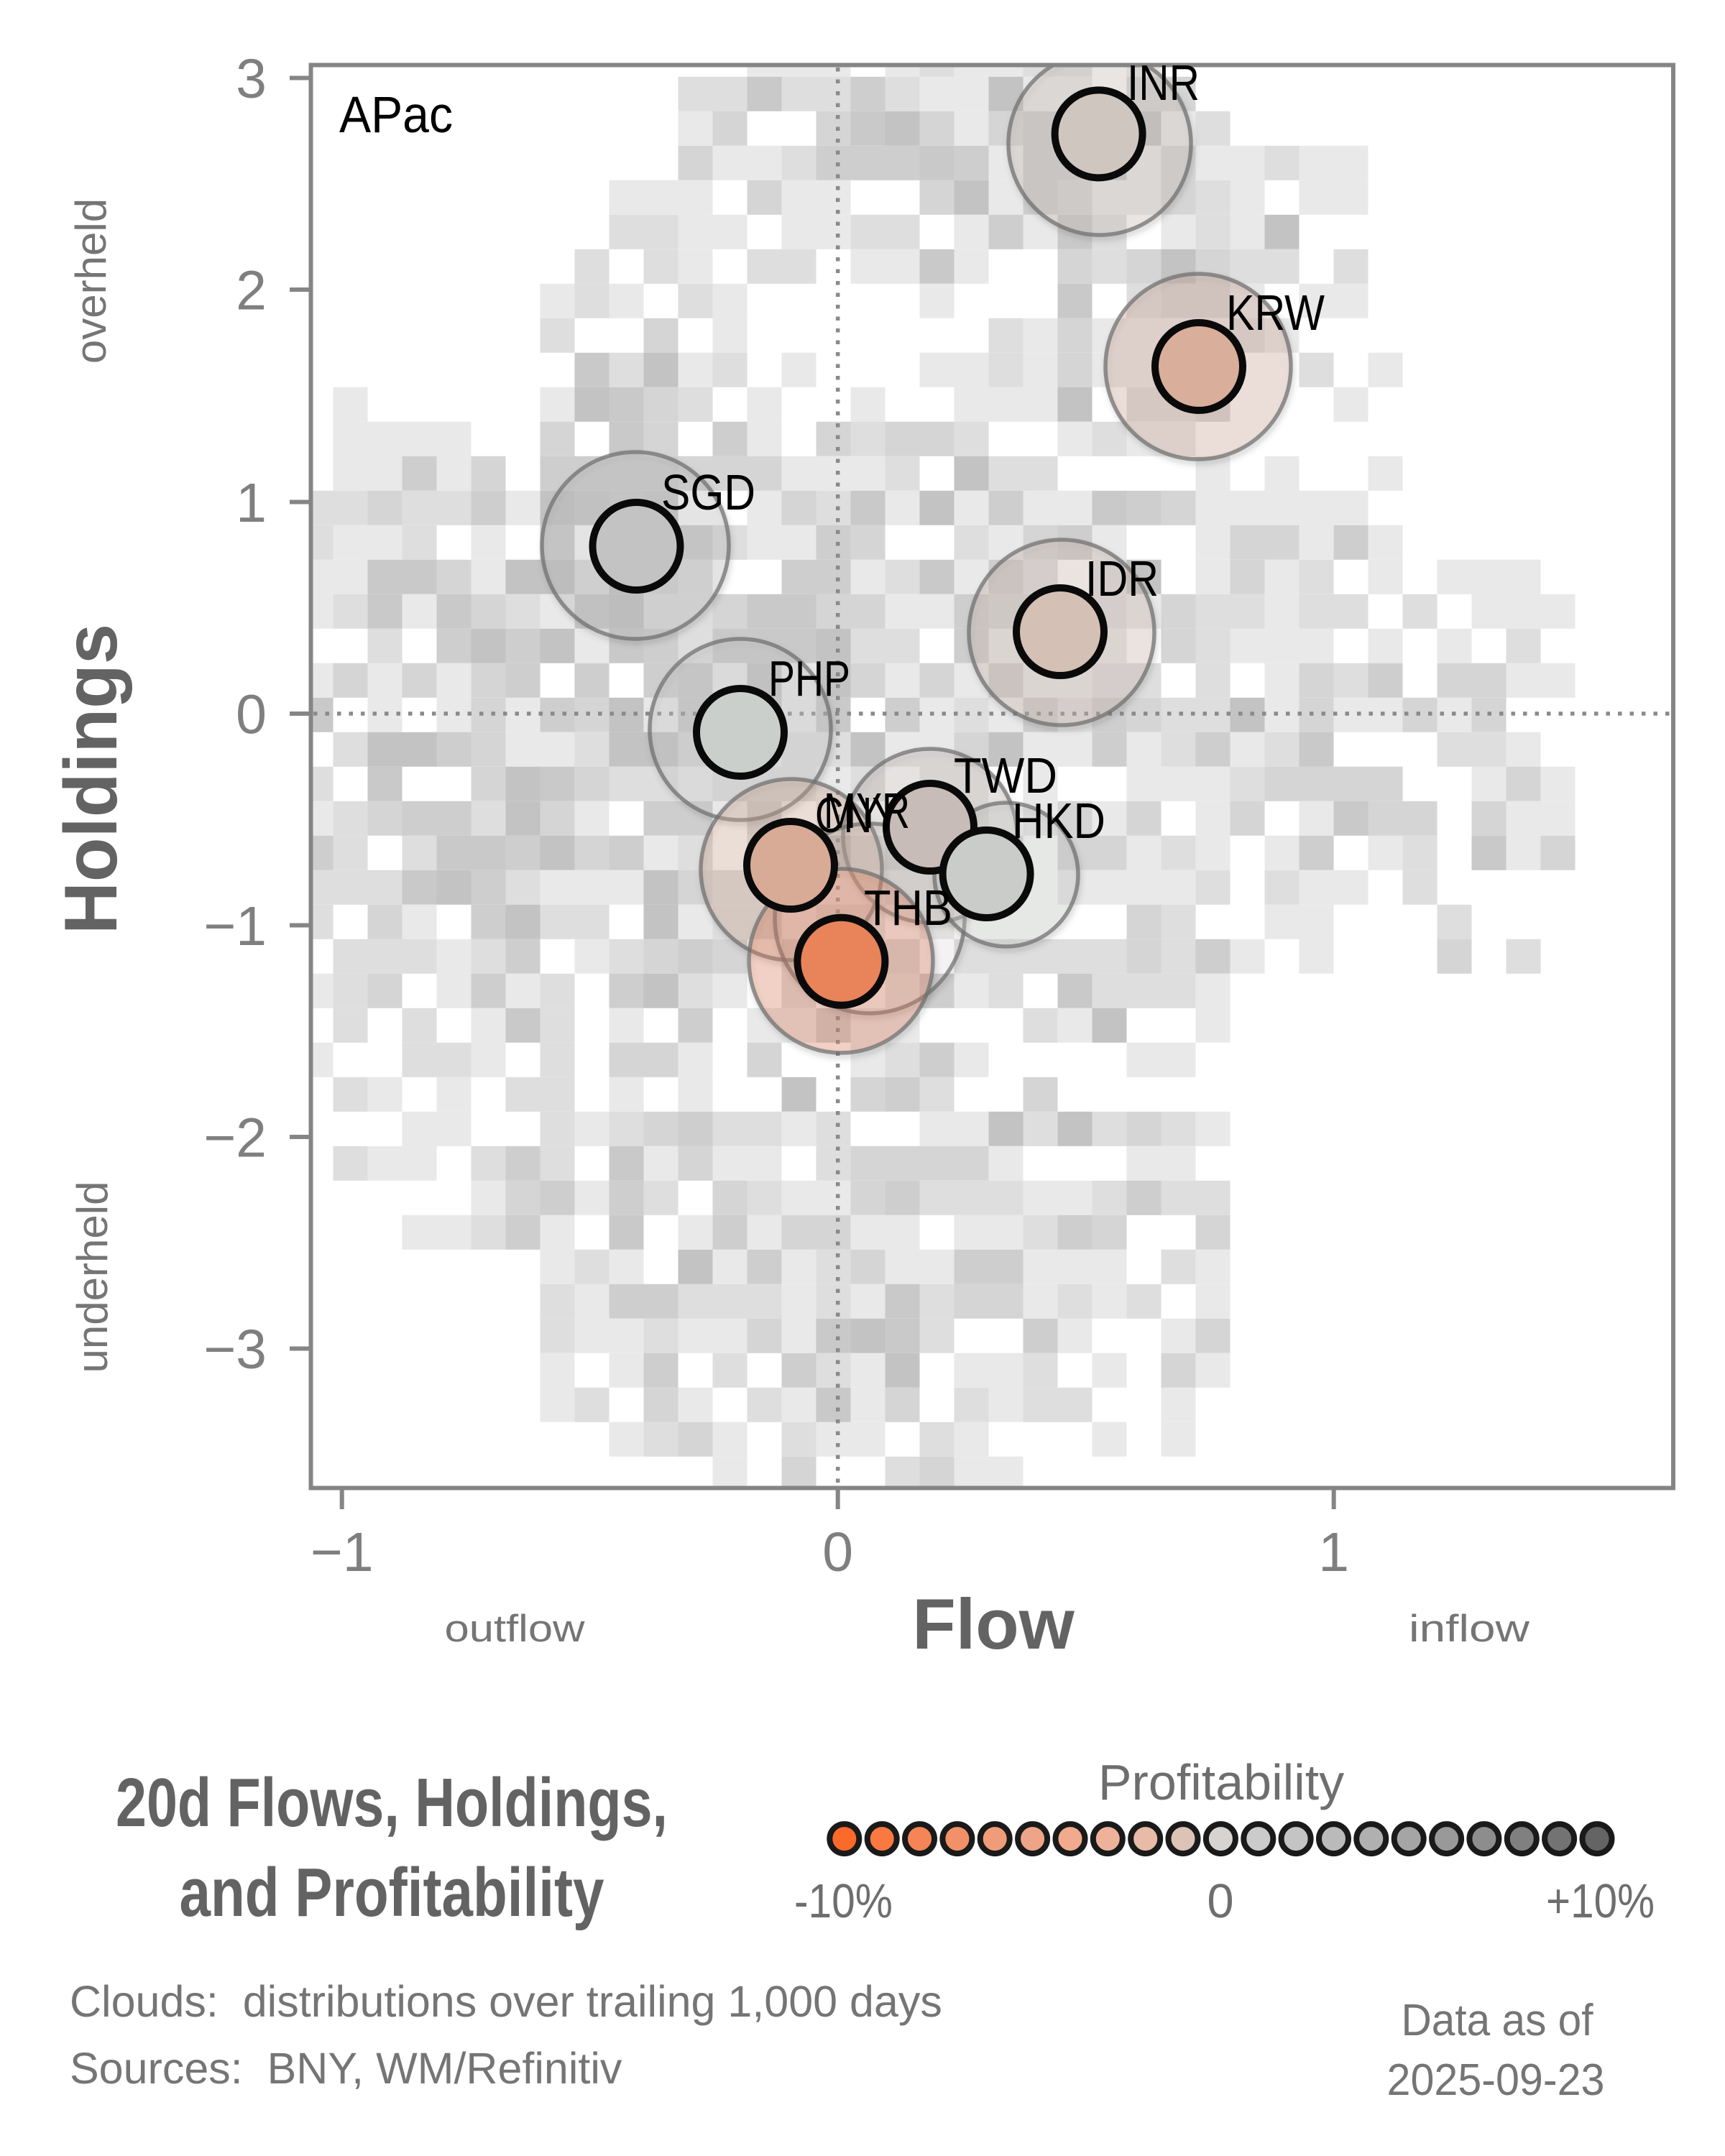 The height and width of the screenshot is (2156, 1725). Describe the element at coordinates (856, 815) in the screenshot. I see `svg-text: CNY` at that location.